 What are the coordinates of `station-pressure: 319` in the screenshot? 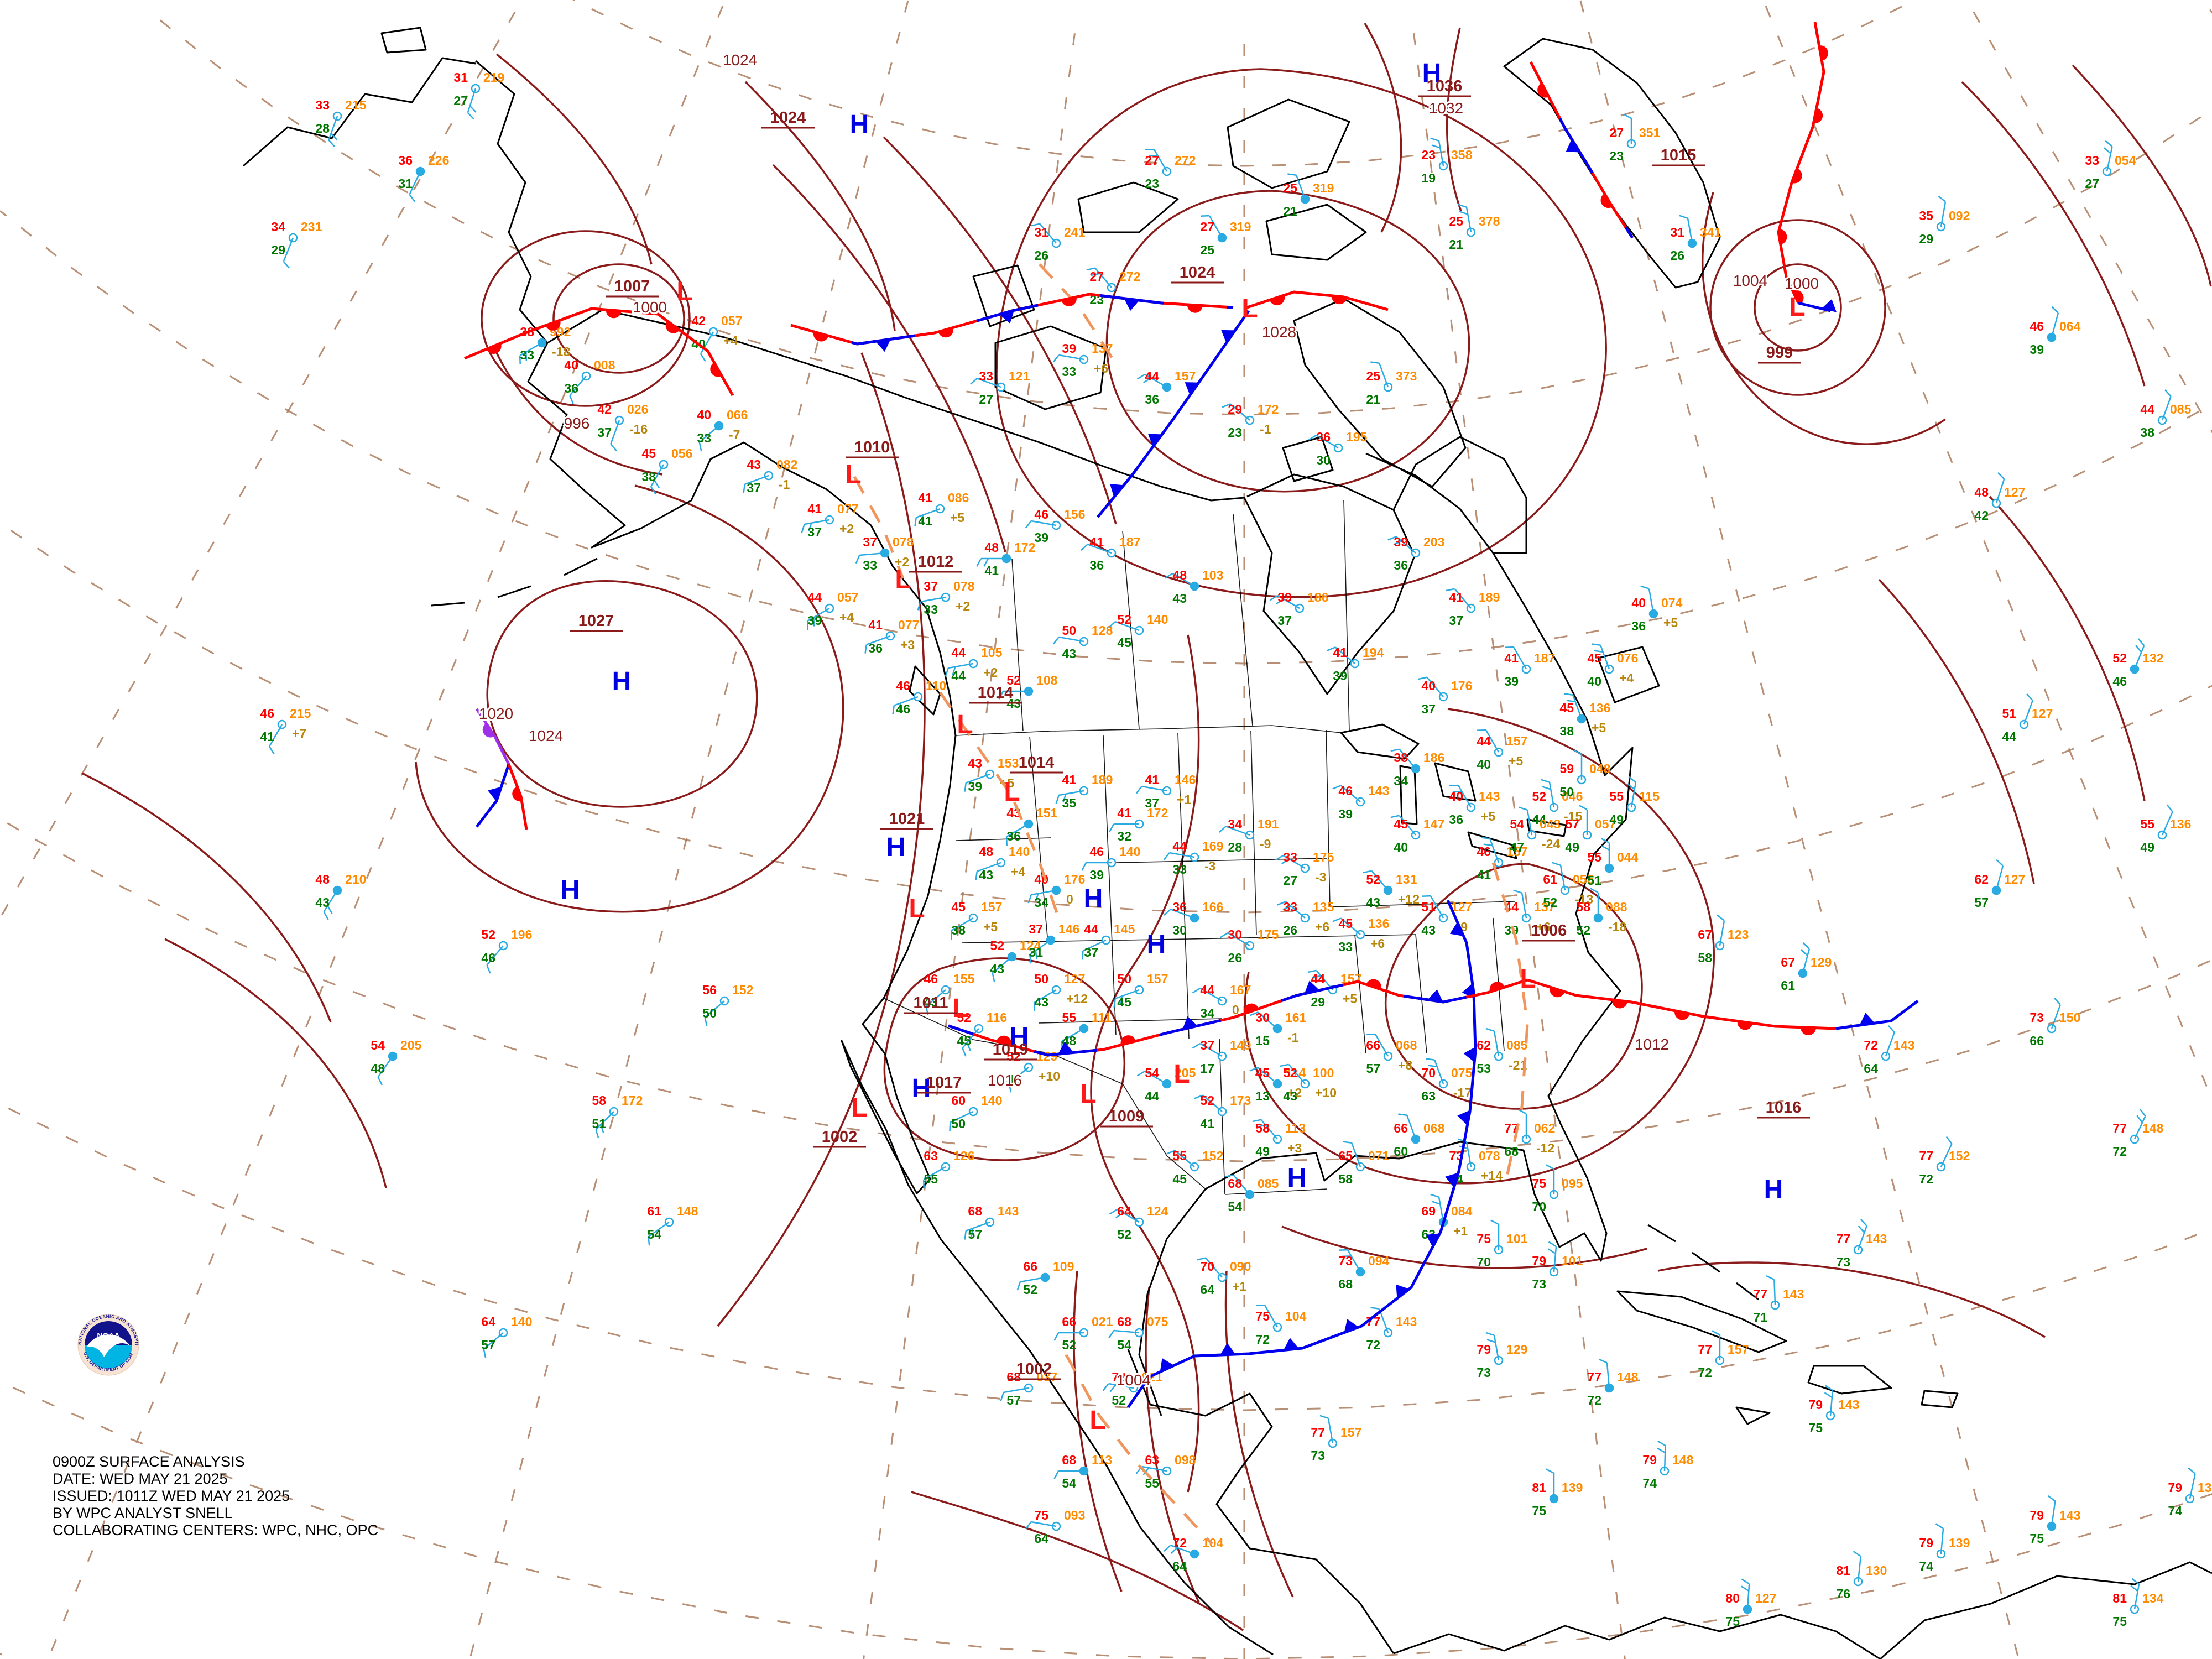 It's located at (1241, 227).